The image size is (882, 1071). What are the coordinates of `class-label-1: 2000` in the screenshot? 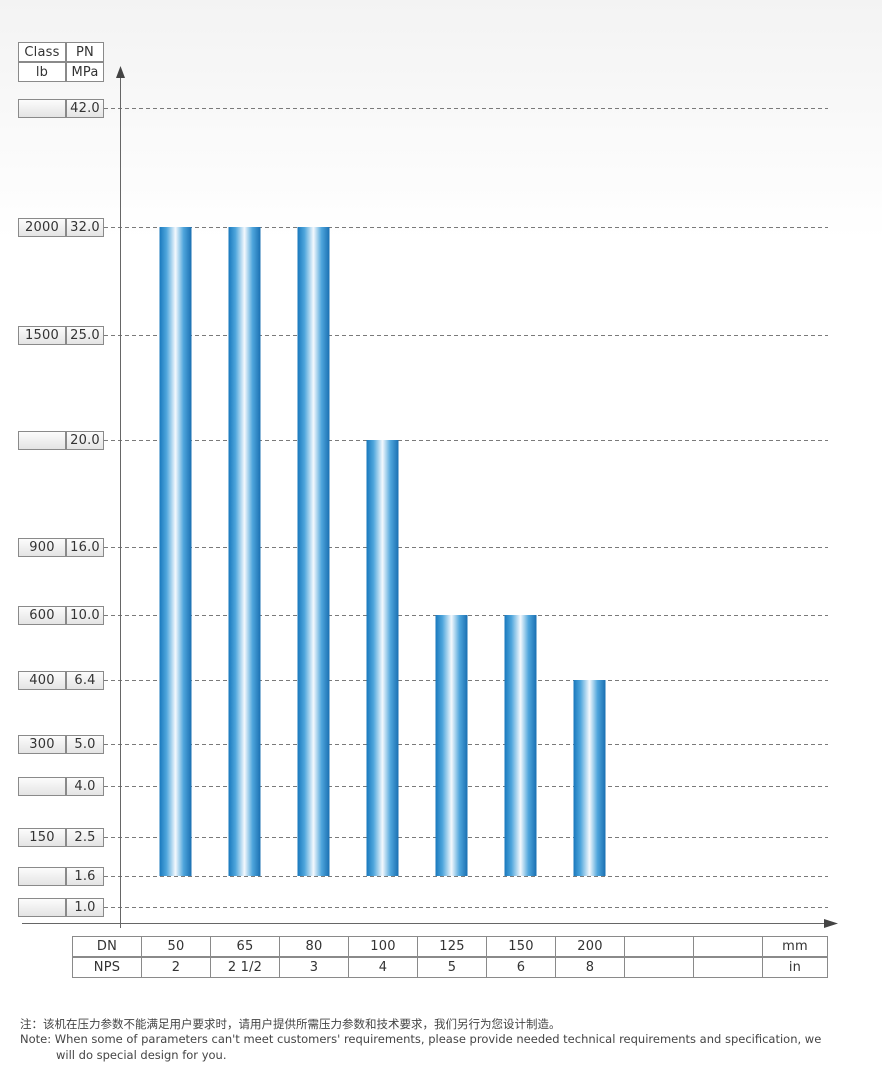 It's located at (42, 227).